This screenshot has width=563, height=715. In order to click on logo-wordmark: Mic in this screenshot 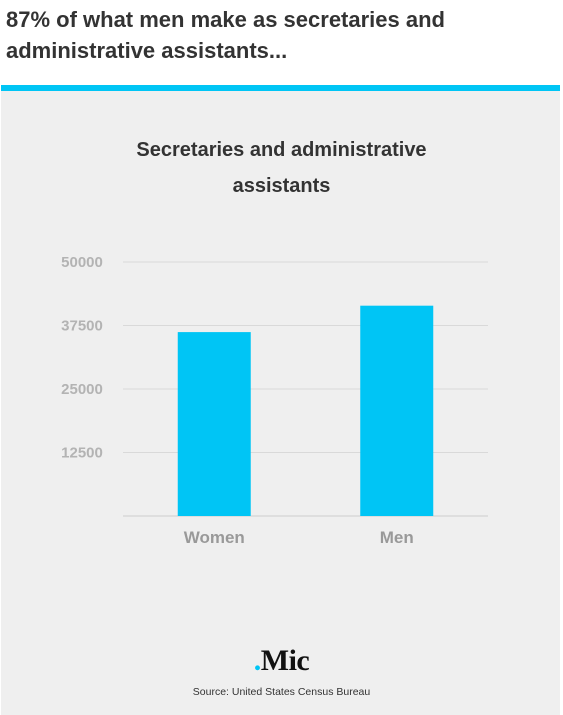, I will do `click(285, 660)`.